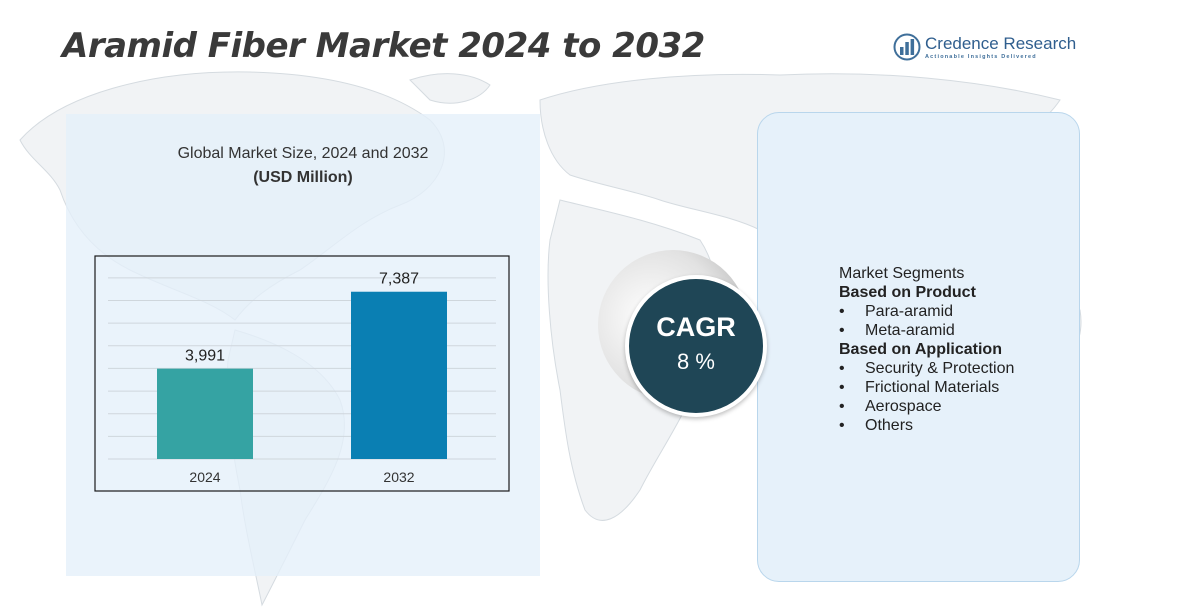  I want to click on segment-group-title: Based on Product, so click(907, 292).